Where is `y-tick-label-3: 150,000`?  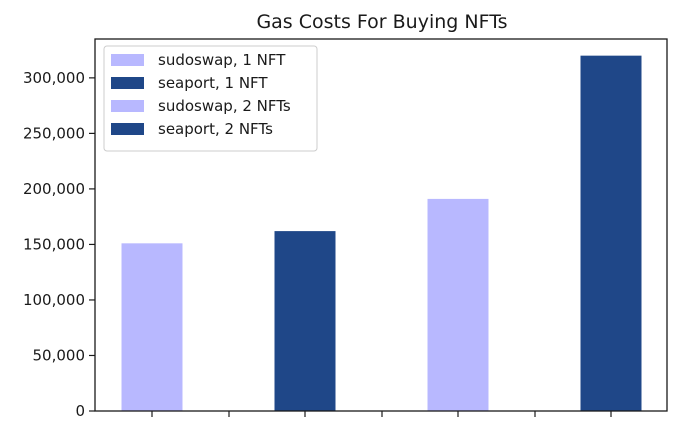 y-tick-label-3: 150,000 is located at coordinates (54, 244).